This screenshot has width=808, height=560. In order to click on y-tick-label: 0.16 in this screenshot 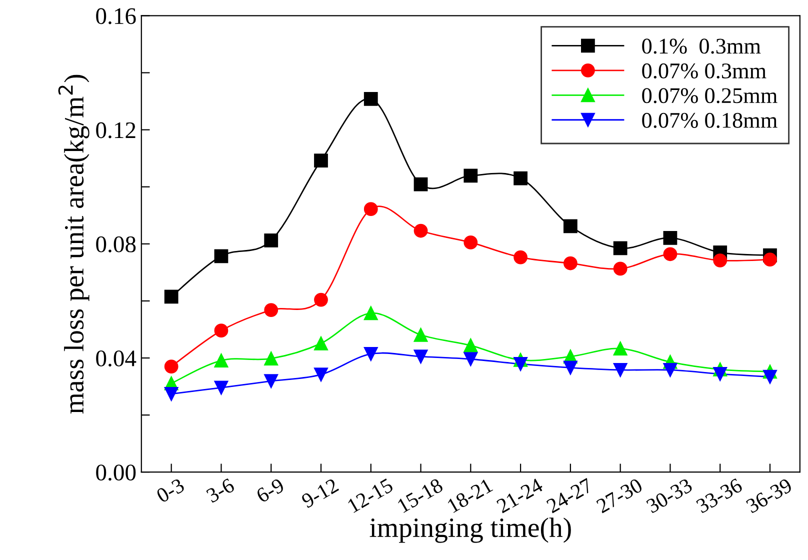, I will do `click(116, 16)`.